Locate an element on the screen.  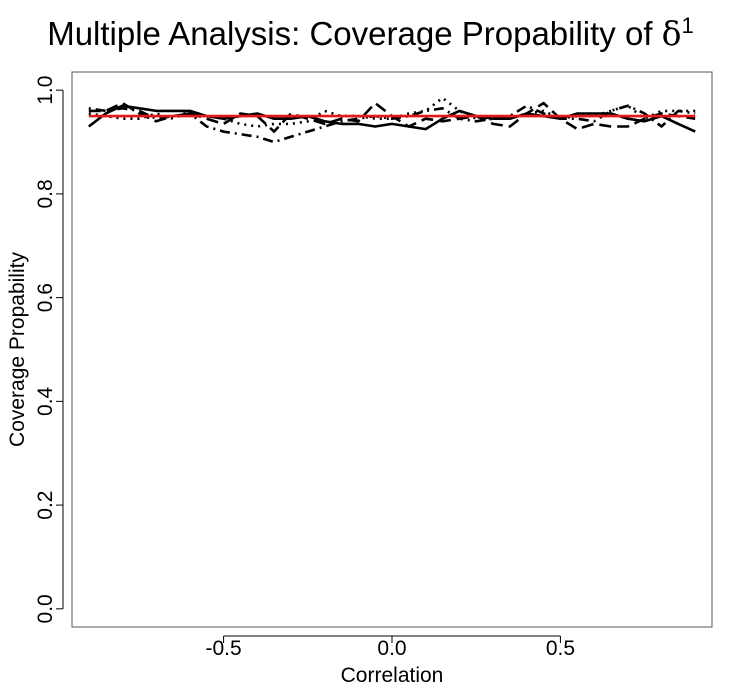
y-tick-label: 1.0 is located at coordinates (45, 90).